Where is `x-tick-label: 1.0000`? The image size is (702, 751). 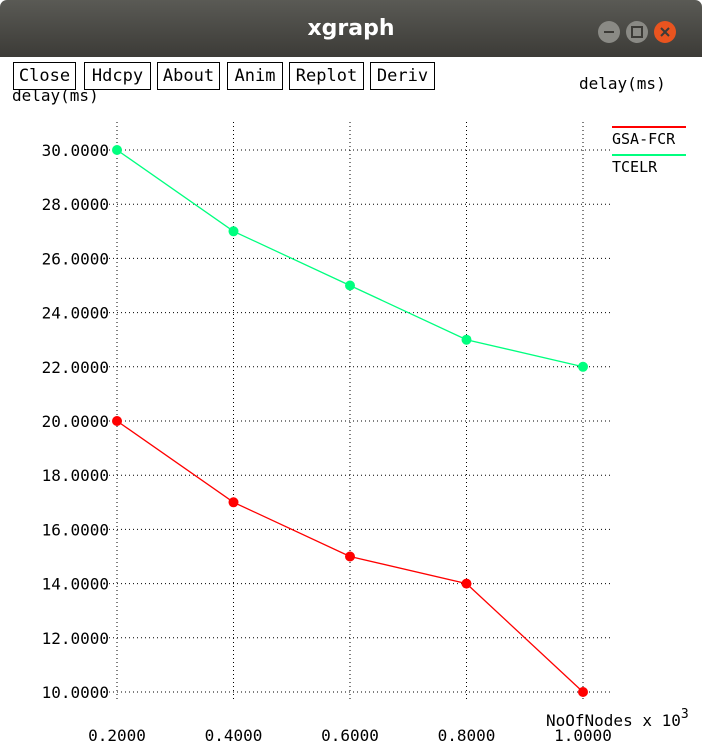
x-tick-label: 1.0000 is located at coordinates (583, 735).